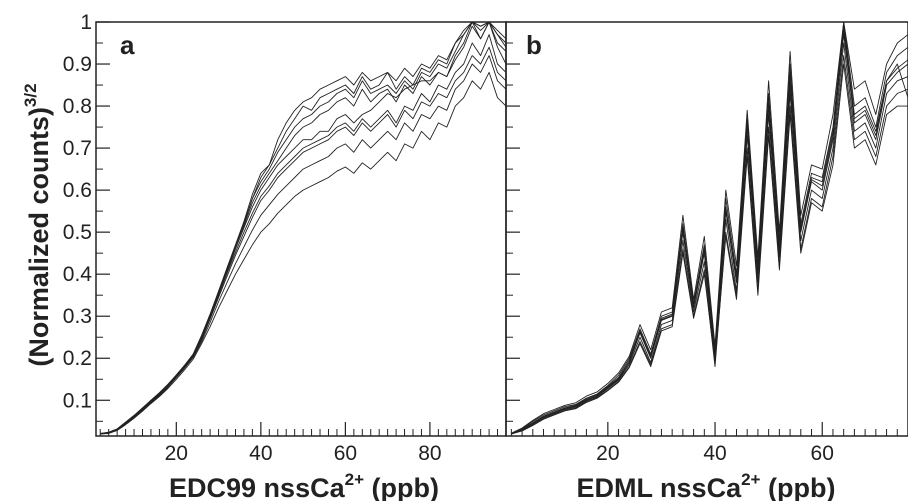 This screenshot has height=501, width=908. I want to click on x-tick-label-b-40: 40, so click(714, 453).